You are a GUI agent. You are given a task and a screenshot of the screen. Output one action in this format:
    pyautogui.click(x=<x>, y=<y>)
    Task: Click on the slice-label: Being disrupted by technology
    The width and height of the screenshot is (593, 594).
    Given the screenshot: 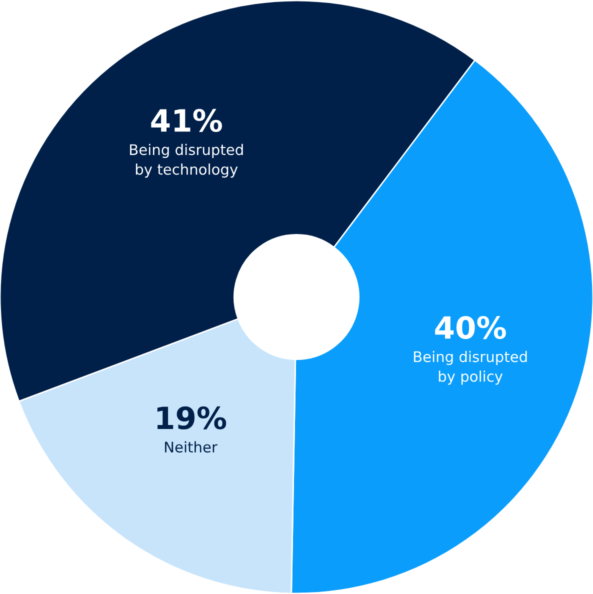 What is the action you would take?
    pyautogui.click(x=186, y=161)
    